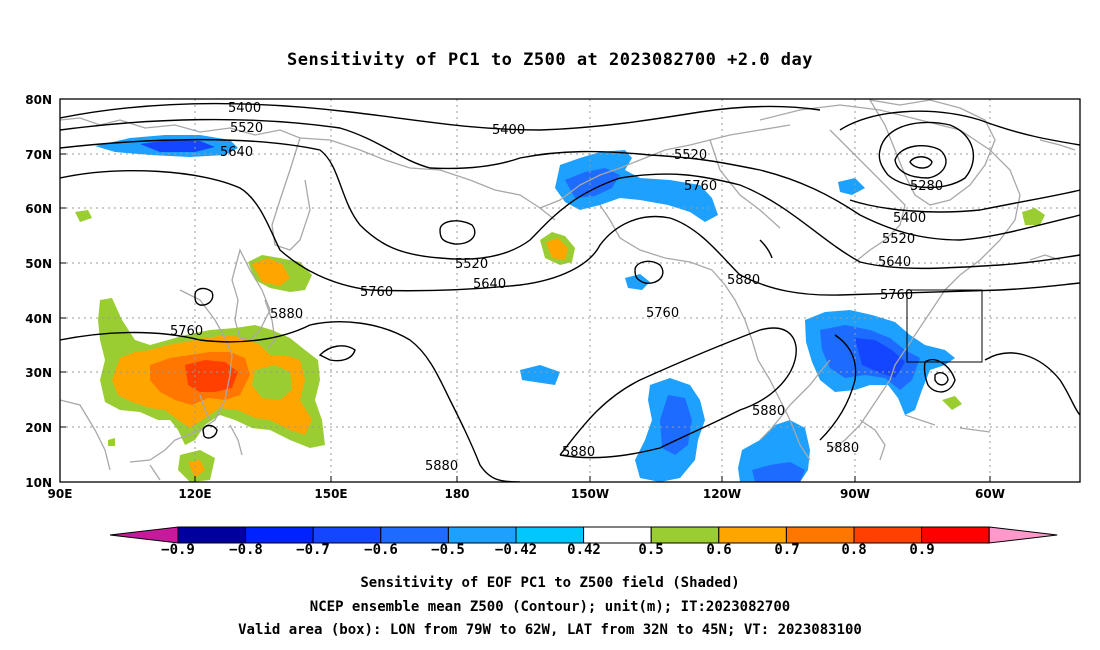  Describe the element at coordinates (144, 535) in the screenshot. I see `colorbar-below-triangle` at that location.